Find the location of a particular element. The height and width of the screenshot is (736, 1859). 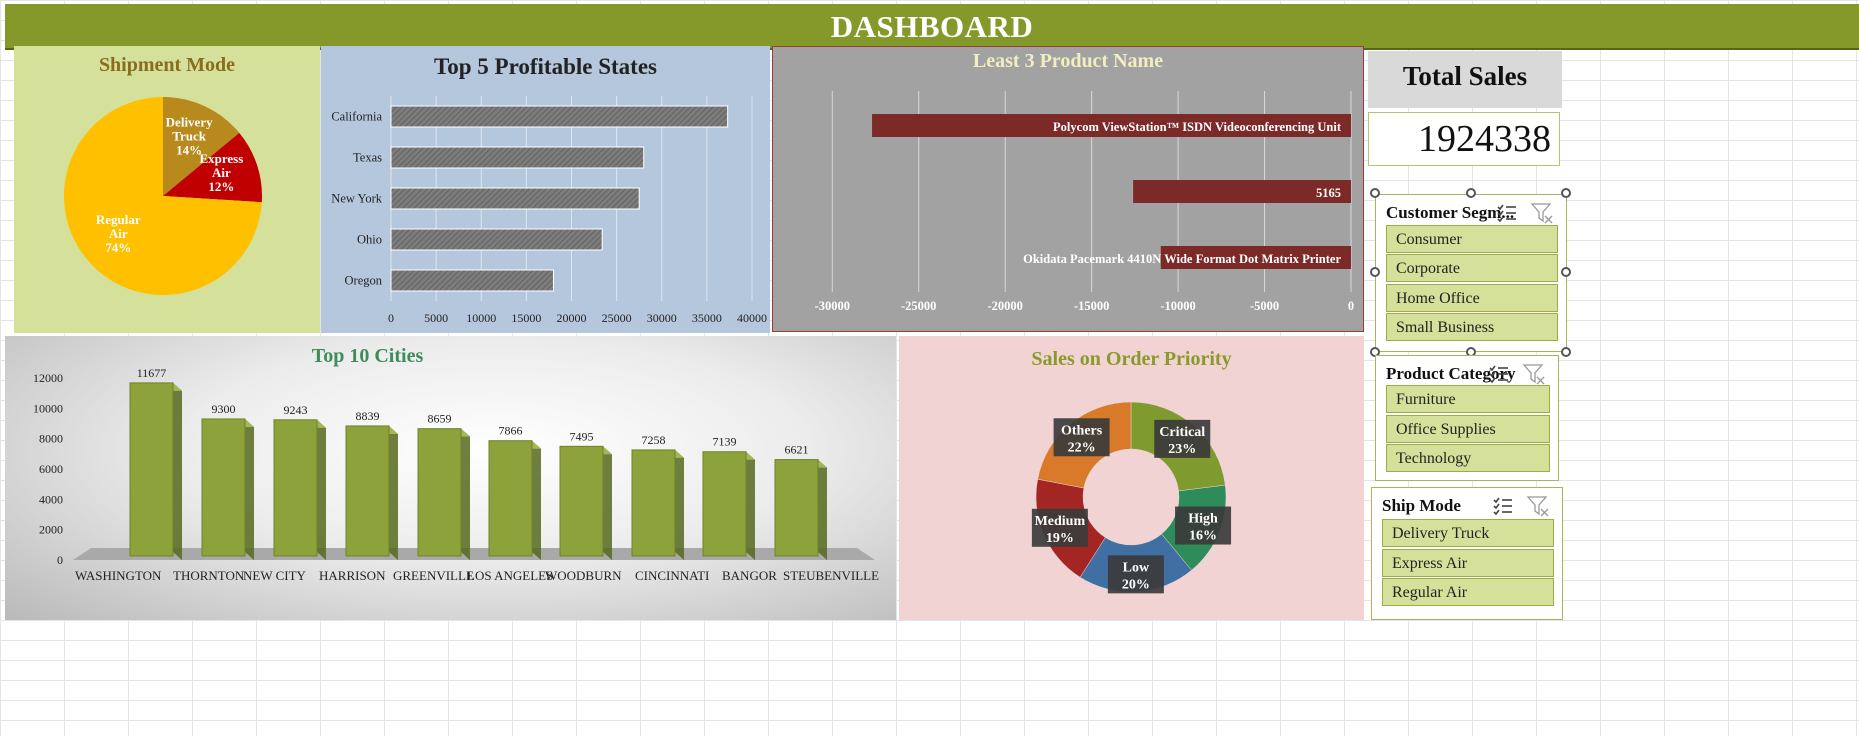

donut-label-pct: 19% is located at coordinates (1060, 538).